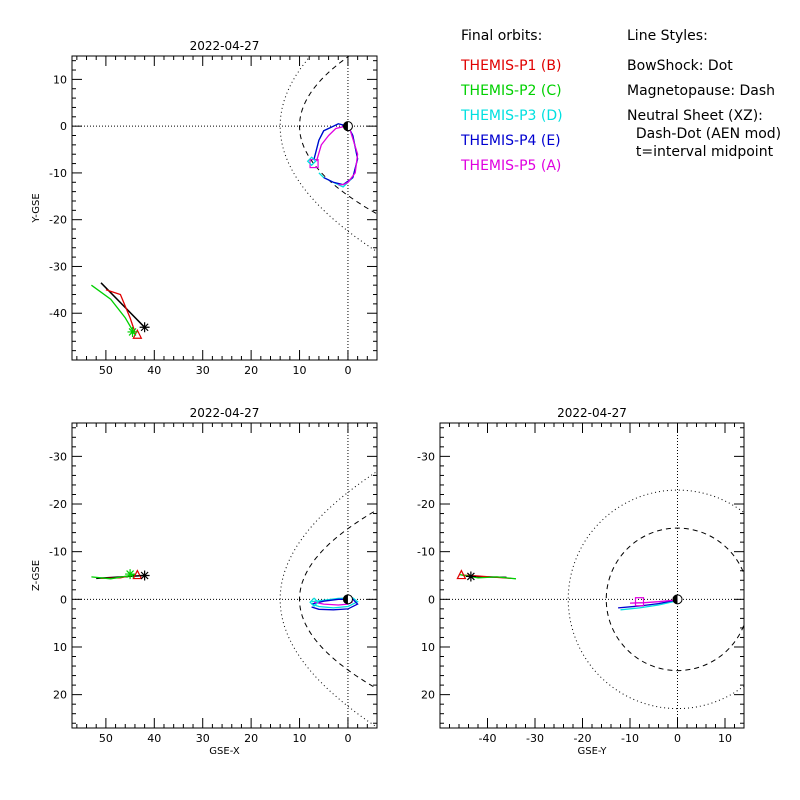 Image resolution: width=800 pixels, height=800 pixels. Describe the element at coordinates (36, 208) in the screenshot. I see `y-axis-label: Y-GSE` at that location.